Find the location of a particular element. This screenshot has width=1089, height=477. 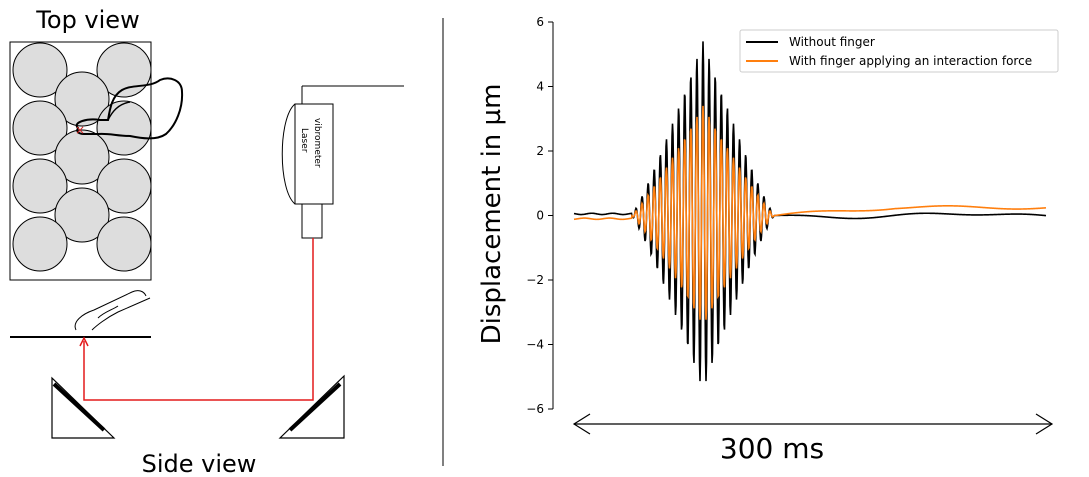

finger-side-icon is located at coordinates (112, 310).